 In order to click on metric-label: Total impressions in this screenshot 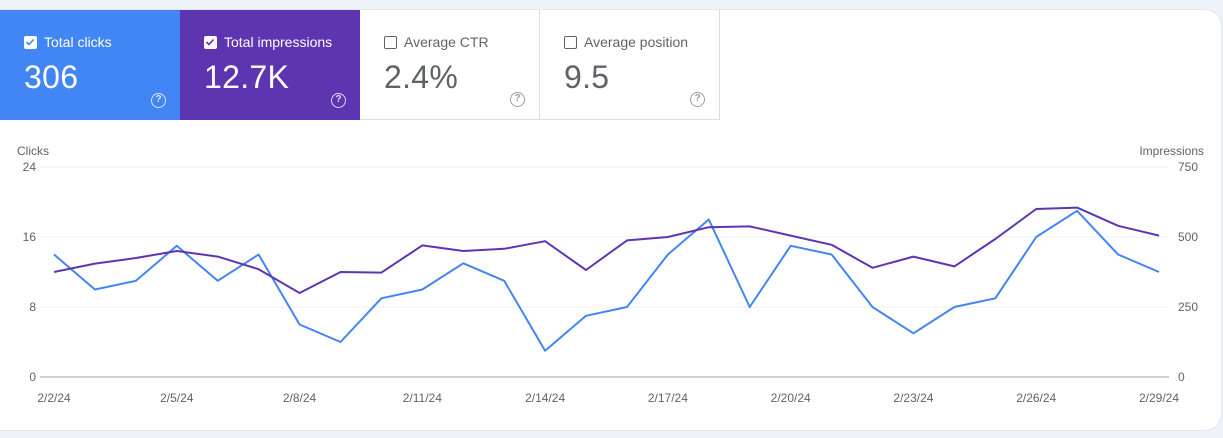, I will do `click(278, 42)`.